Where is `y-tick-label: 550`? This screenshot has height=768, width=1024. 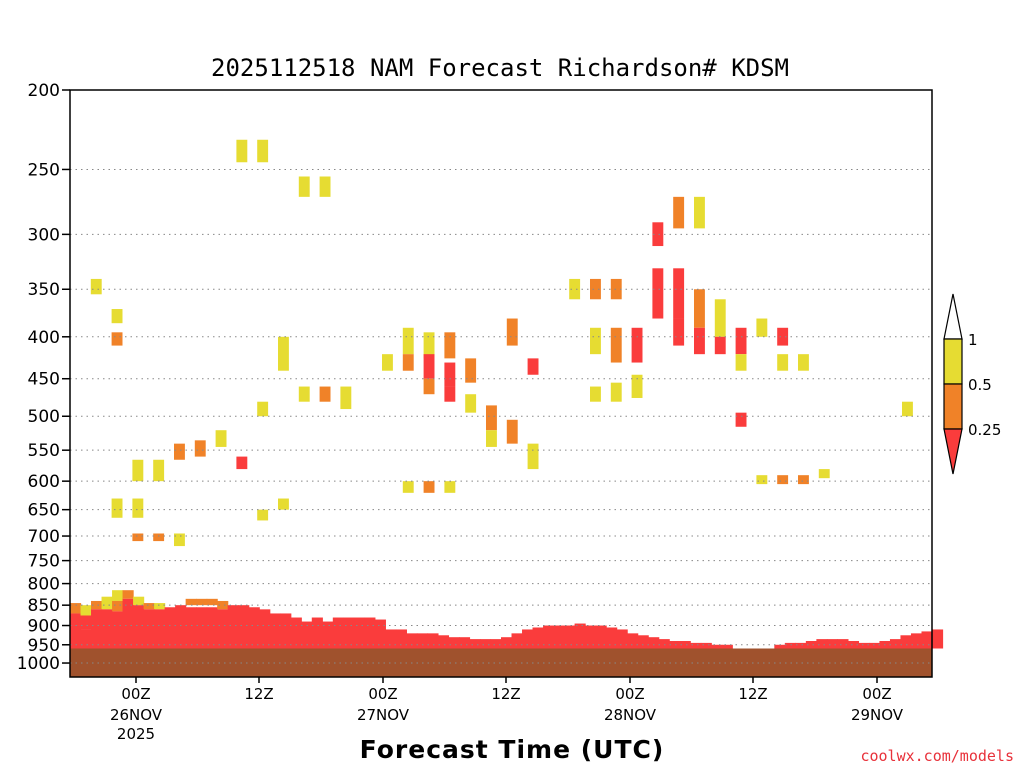
y-tick-label: 550 is located at coordinates (44, 451).